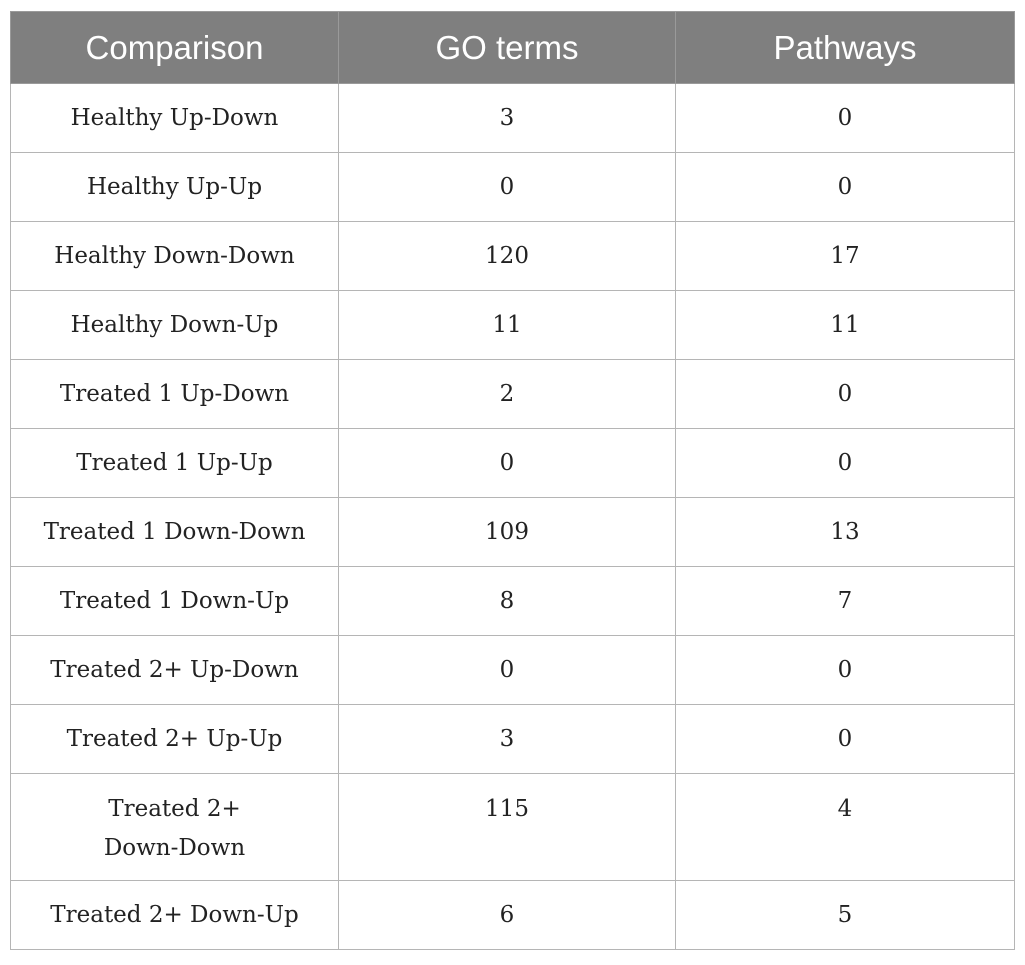  Describe the element at coordinates (507, 394) in the screenshot. I see `cell-go-terms: 2` at that location.